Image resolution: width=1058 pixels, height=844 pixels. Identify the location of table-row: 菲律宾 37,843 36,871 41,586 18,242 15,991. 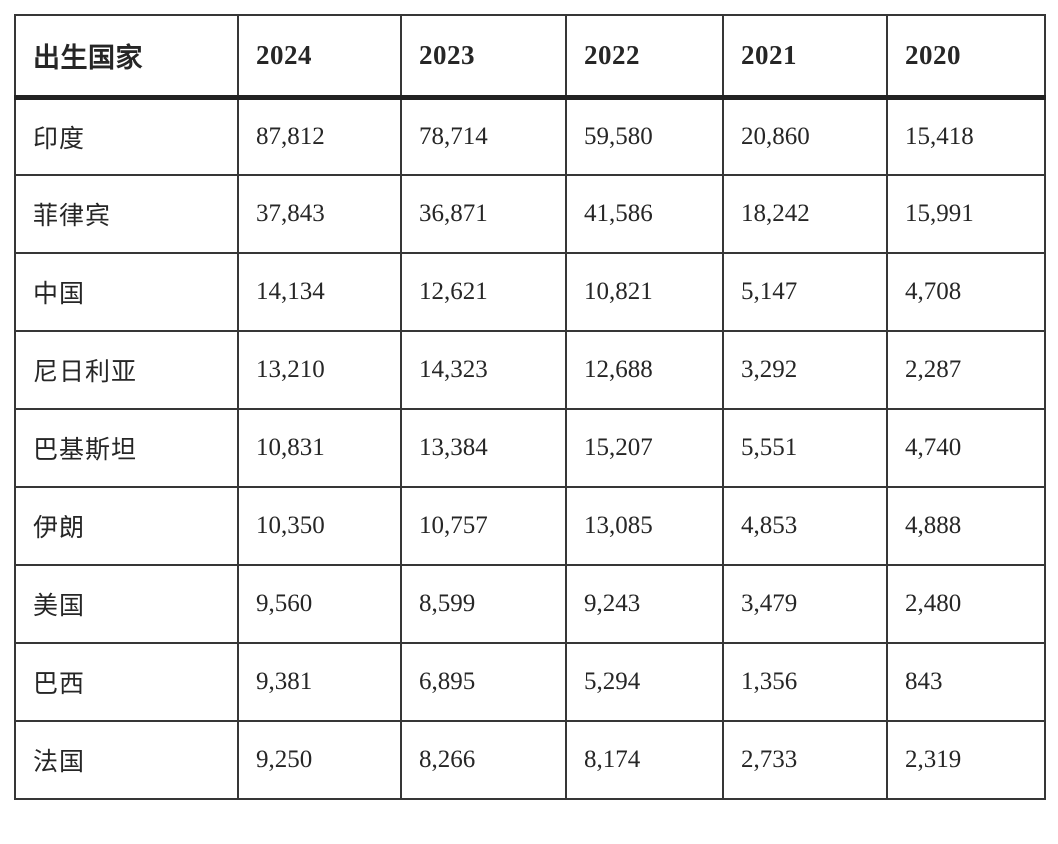
(530, 214).